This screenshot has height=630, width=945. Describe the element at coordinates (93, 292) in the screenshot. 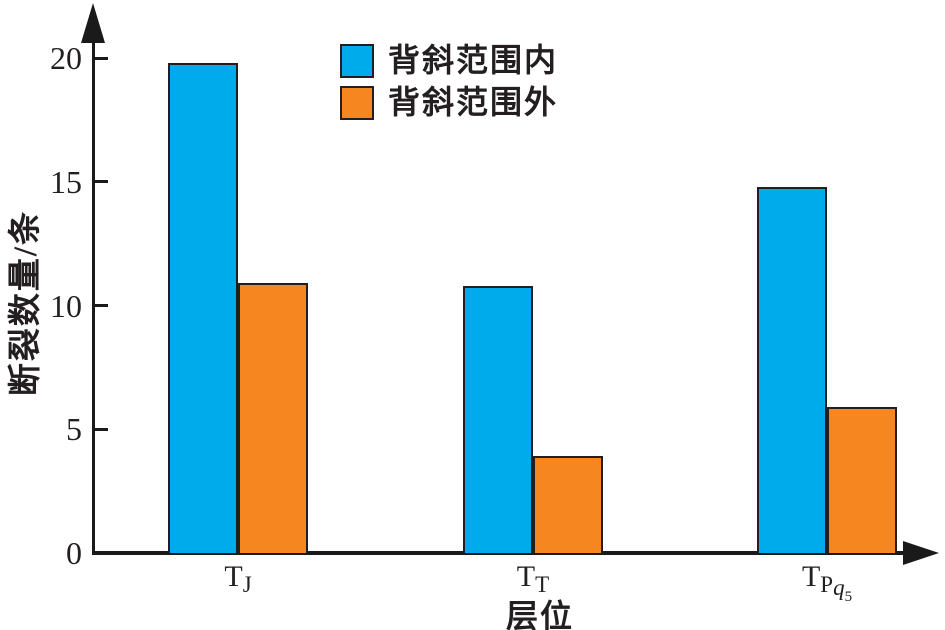

I see `y-axis-line` at that location.